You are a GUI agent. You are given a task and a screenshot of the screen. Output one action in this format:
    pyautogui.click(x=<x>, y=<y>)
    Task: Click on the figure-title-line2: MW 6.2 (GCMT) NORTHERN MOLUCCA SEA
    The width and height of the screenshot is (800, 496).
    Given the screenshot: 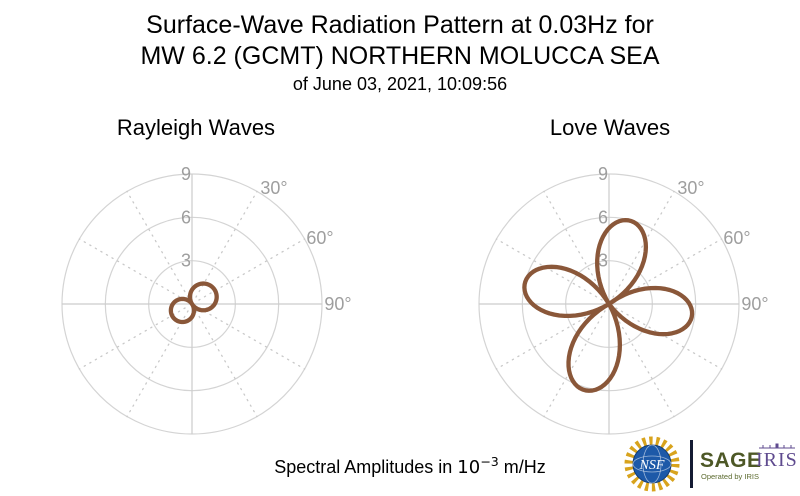 What is the action you would take?
    pyautogui.click(x=400, y=56)
    